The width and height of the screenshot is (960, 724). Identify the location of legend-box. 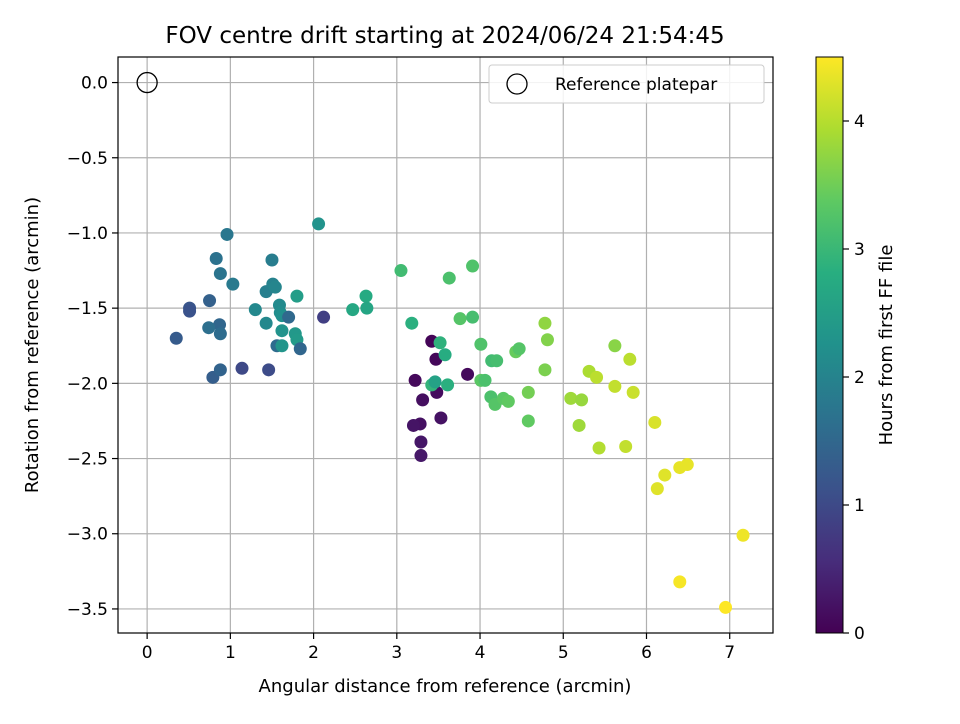
(626, 84).